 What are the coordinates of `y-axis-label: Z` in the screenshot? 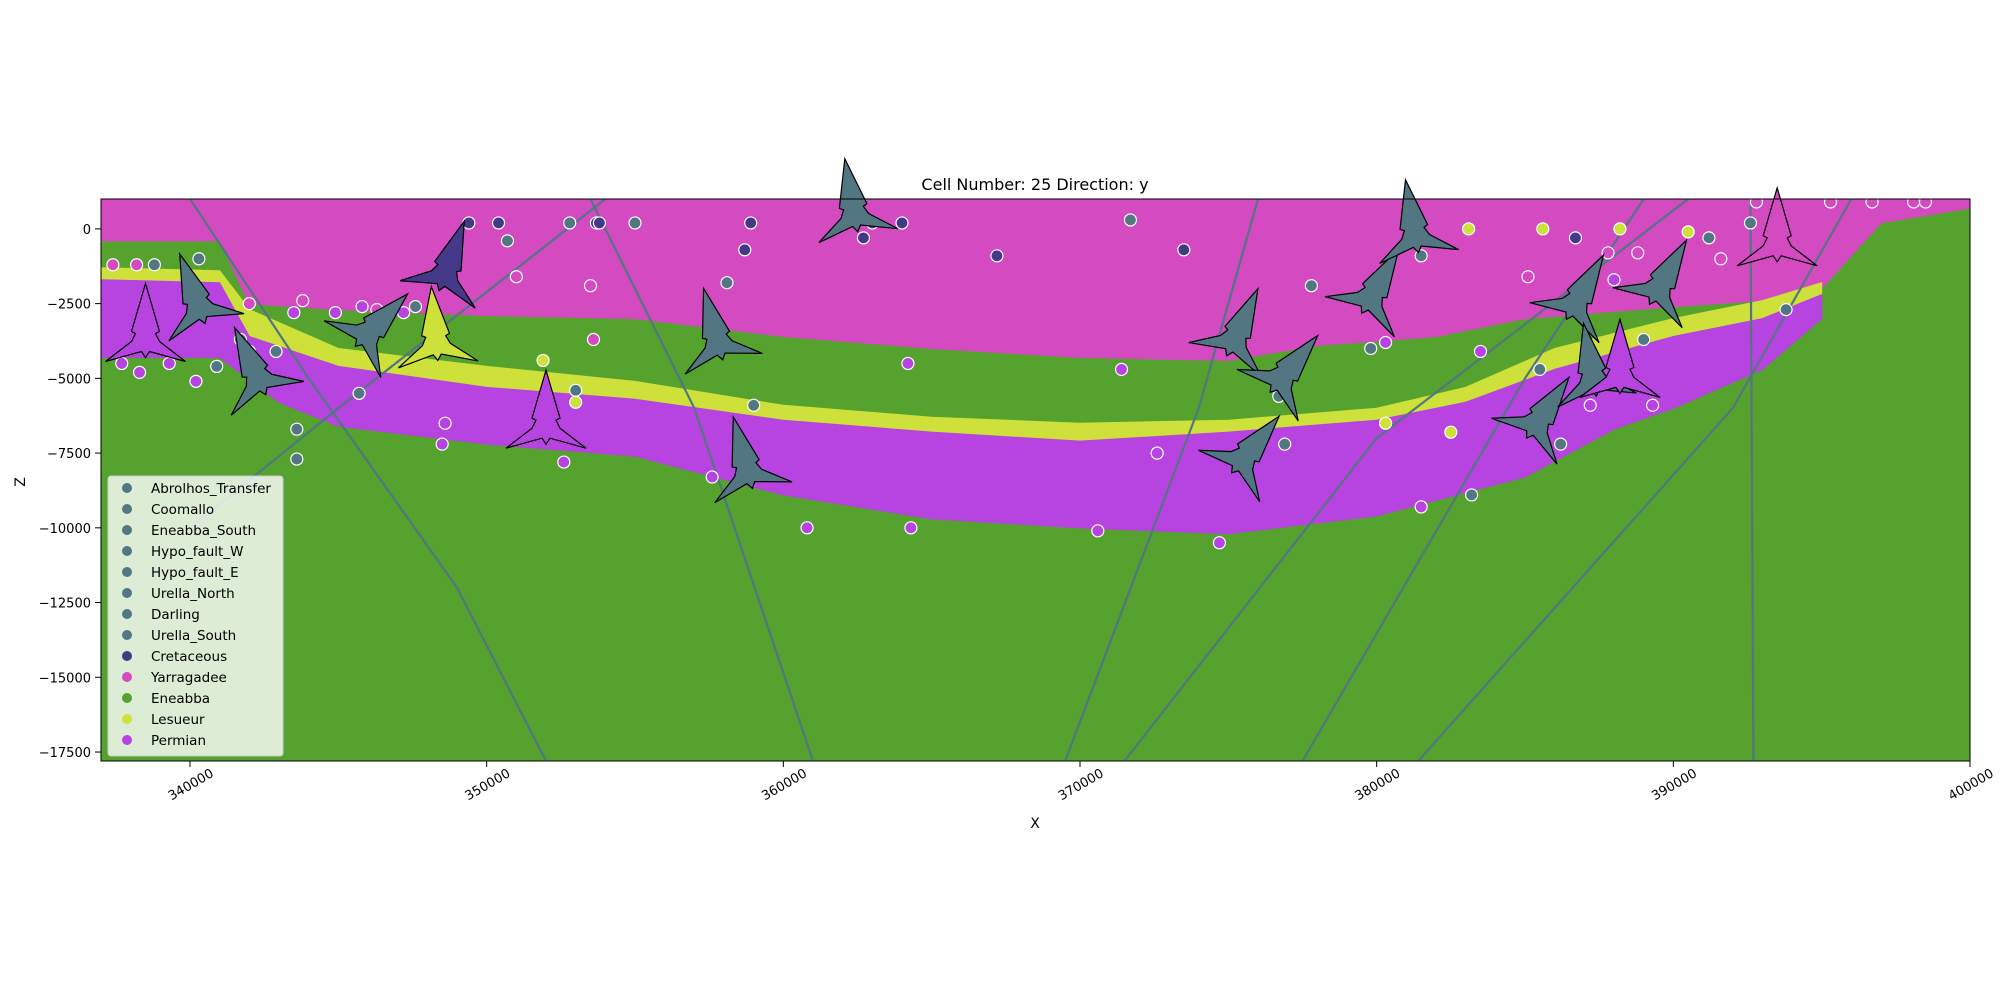 It's located at (21, 482).